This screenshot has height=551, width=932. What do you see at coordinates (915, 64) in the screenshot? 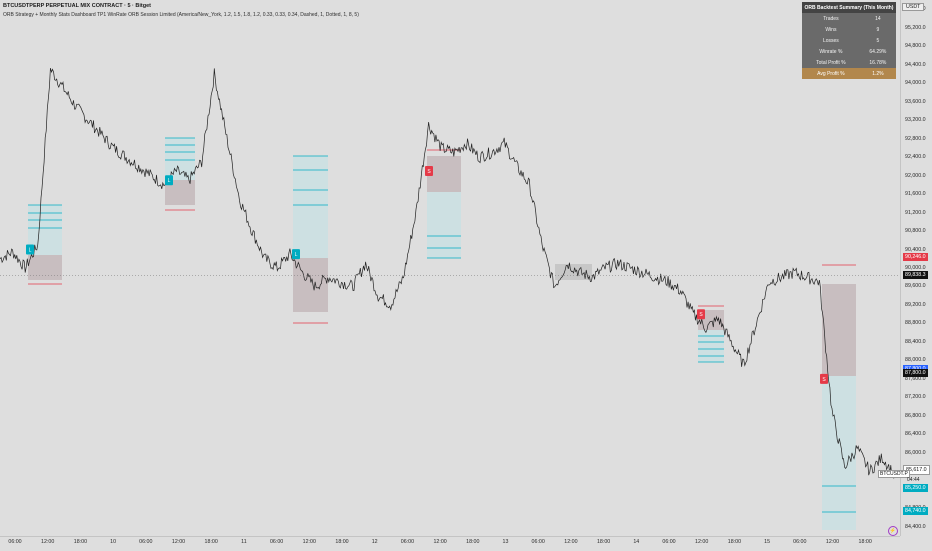
I see `price-tick-label: 94,400.0` at bounding box center [915, 64].